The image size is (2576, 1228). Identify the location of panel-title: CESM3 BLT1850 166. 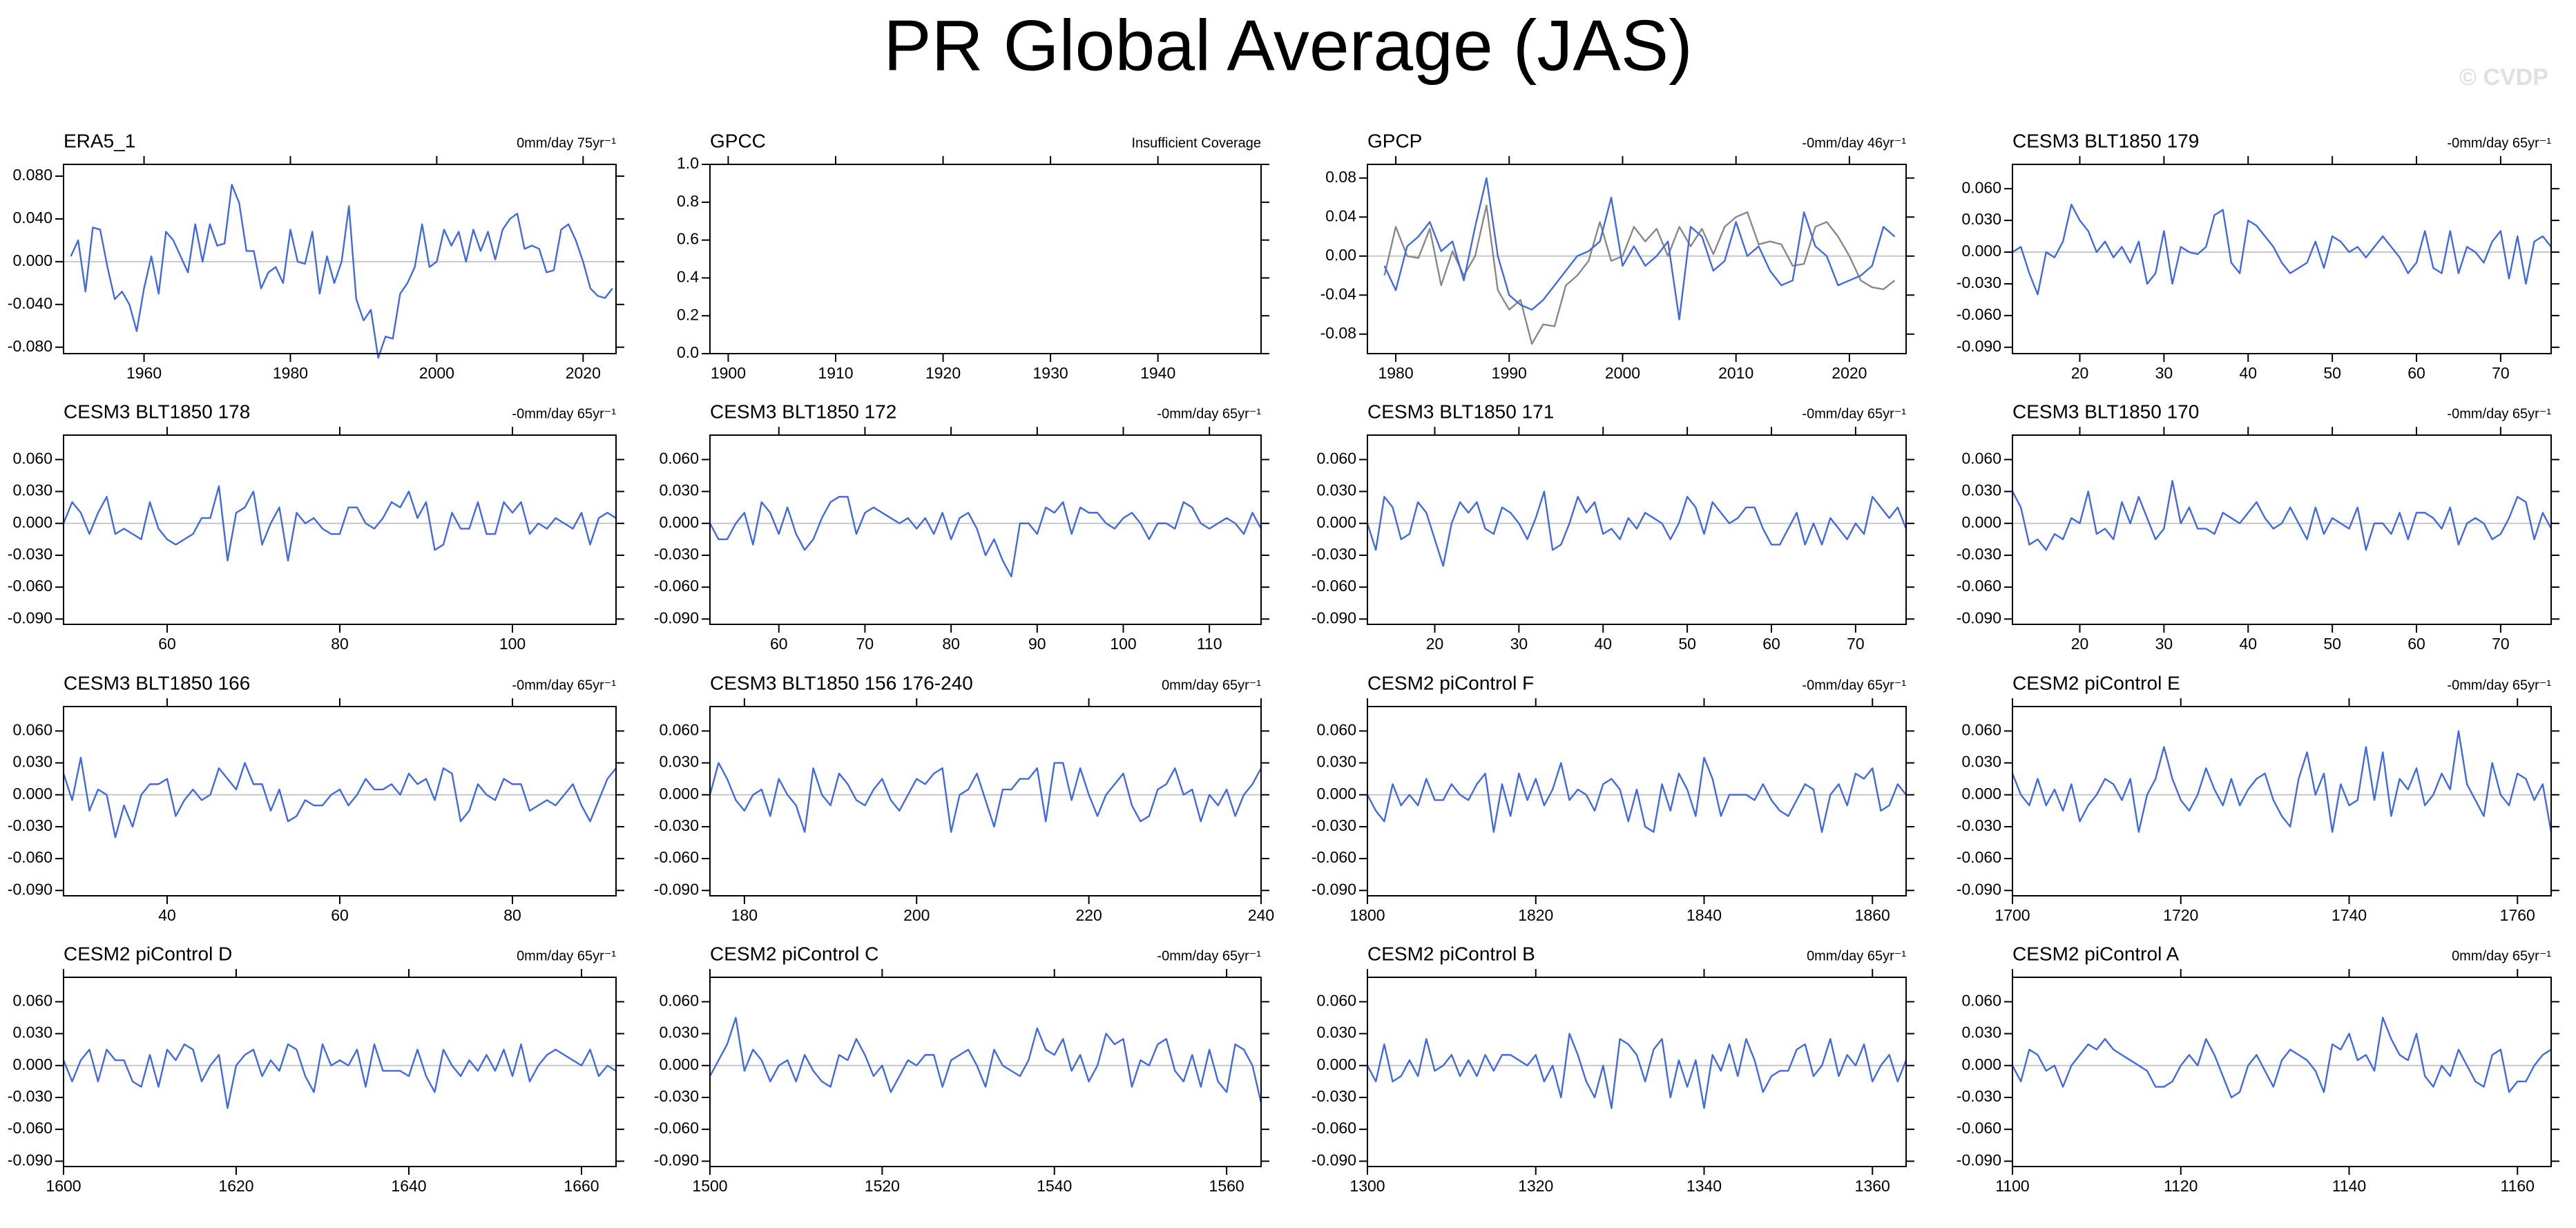
(157, 682).